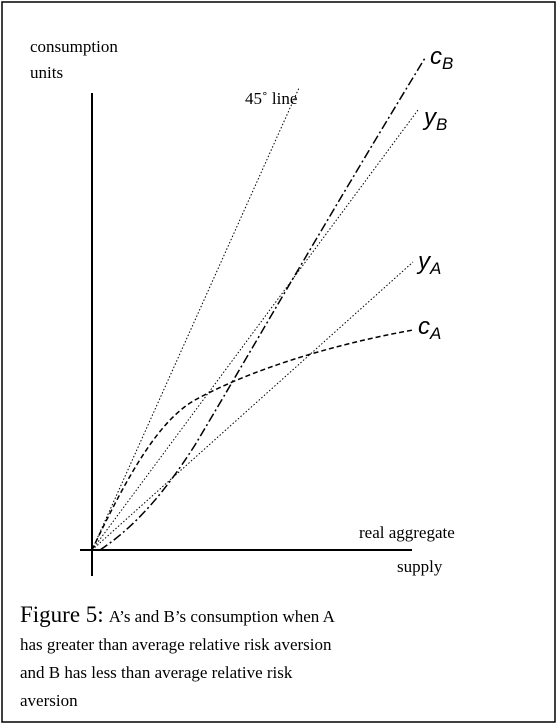 This screenshot has width=558, height=725. Describe the element at coordinates (46, 72) in the screenshot. I see `y-axis-label: units` at that location.